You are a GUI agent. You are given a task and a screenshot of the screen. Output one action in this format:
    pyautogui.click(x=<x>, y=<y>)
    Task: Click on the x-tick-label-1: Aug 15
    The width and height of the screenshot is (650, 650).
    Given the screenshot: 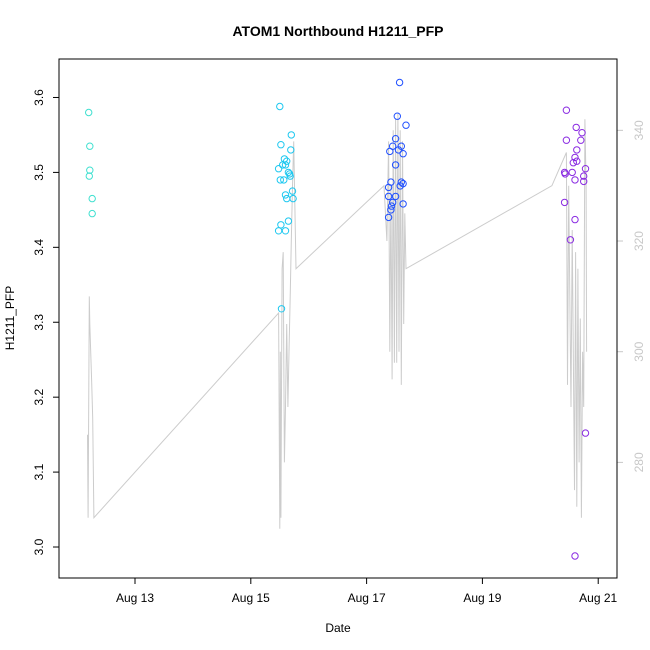 What is the action you would take?
    pyautogui.click(x=251, y=598)
    